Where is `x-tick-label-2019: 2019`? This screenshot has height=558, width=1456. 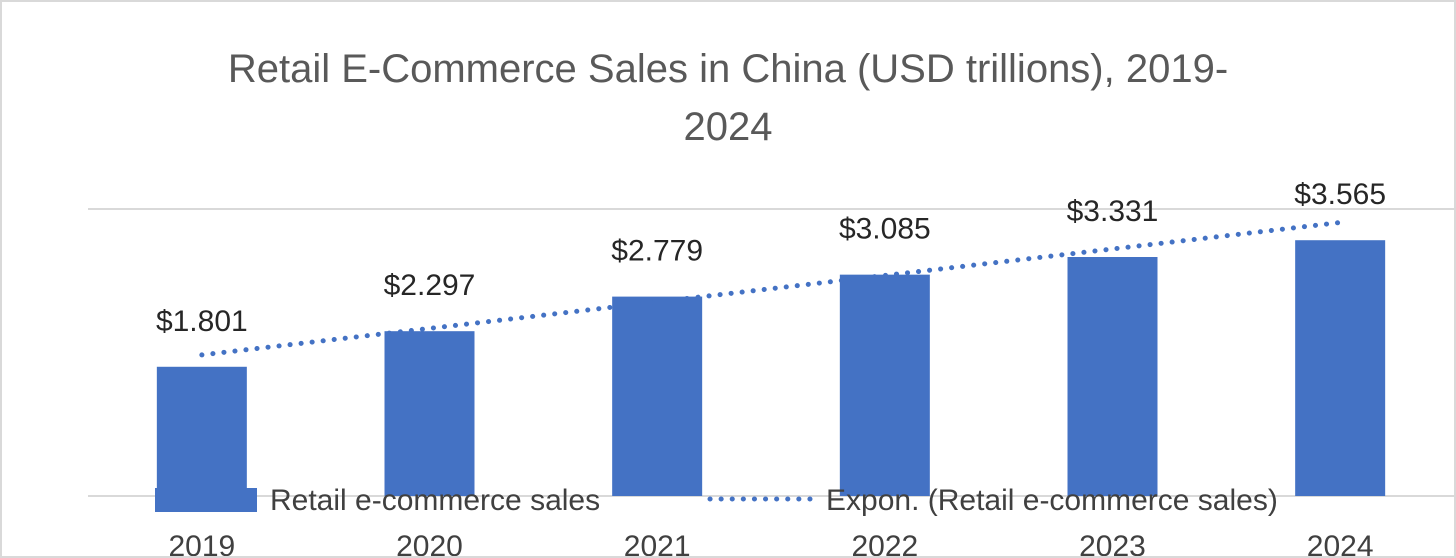
x-tick-label-2019: 2019 is located at coordinates (201, 543).